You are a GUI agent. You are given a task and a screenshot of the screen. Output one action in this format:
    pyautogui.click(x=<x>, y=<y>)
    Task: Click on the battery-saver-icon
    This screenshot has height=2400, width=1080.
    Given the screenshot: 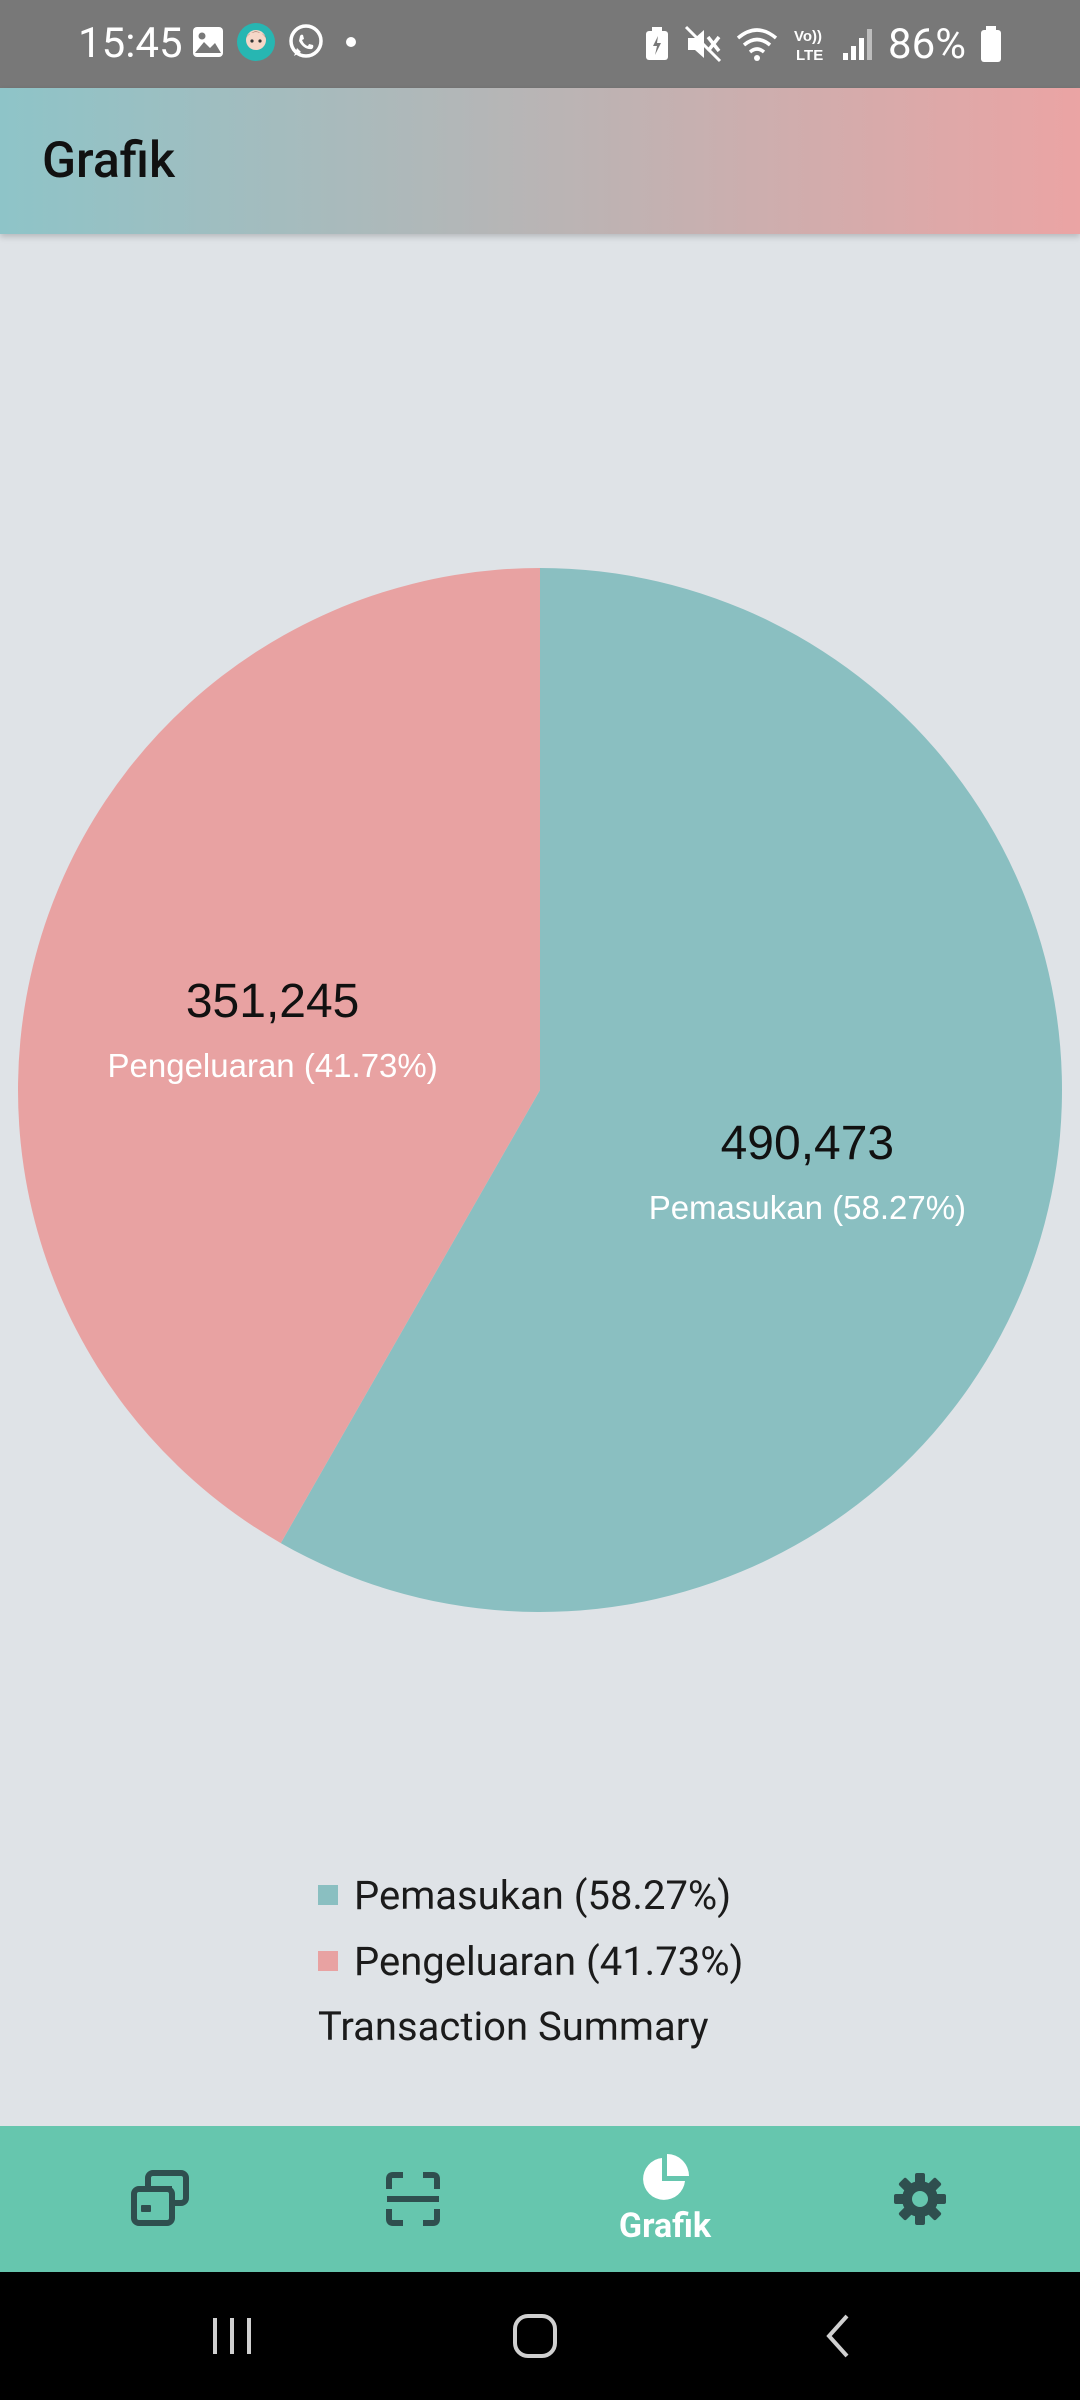 What is the action you would take?
    pyautogui.click(x=657, y=43)
    